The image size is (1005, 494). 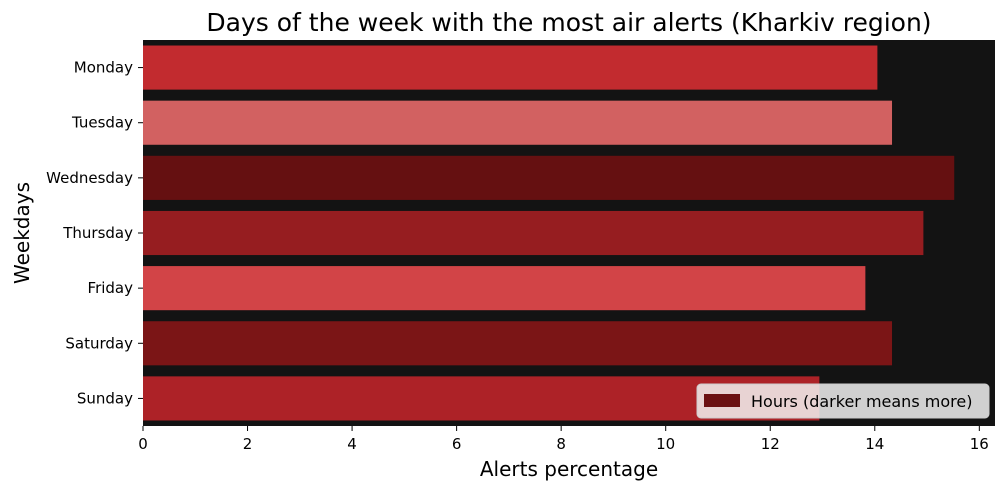 I want to click on y-axis-title: Weekdays, so click(x=22, y=233).